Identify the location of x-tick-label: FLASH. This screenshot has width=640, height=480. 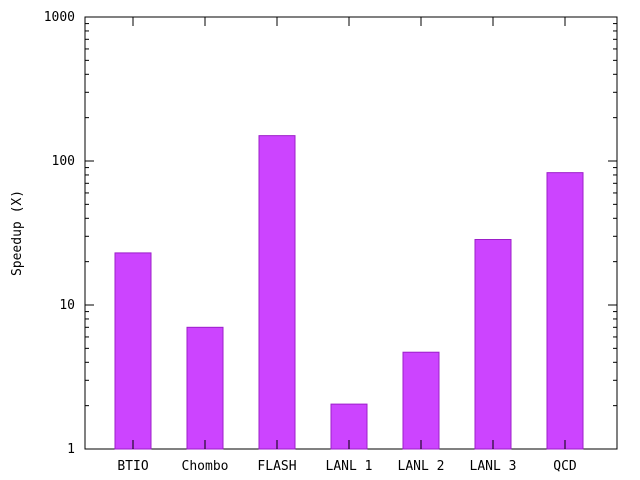
(276, 466).